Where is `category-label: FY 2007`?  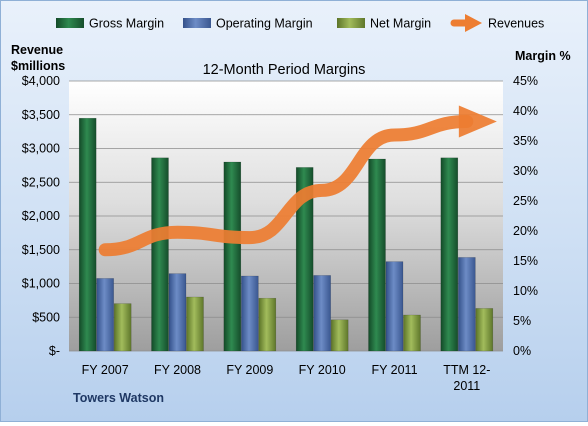
category-label: FY 2007 is located at coordinates (105, 370).